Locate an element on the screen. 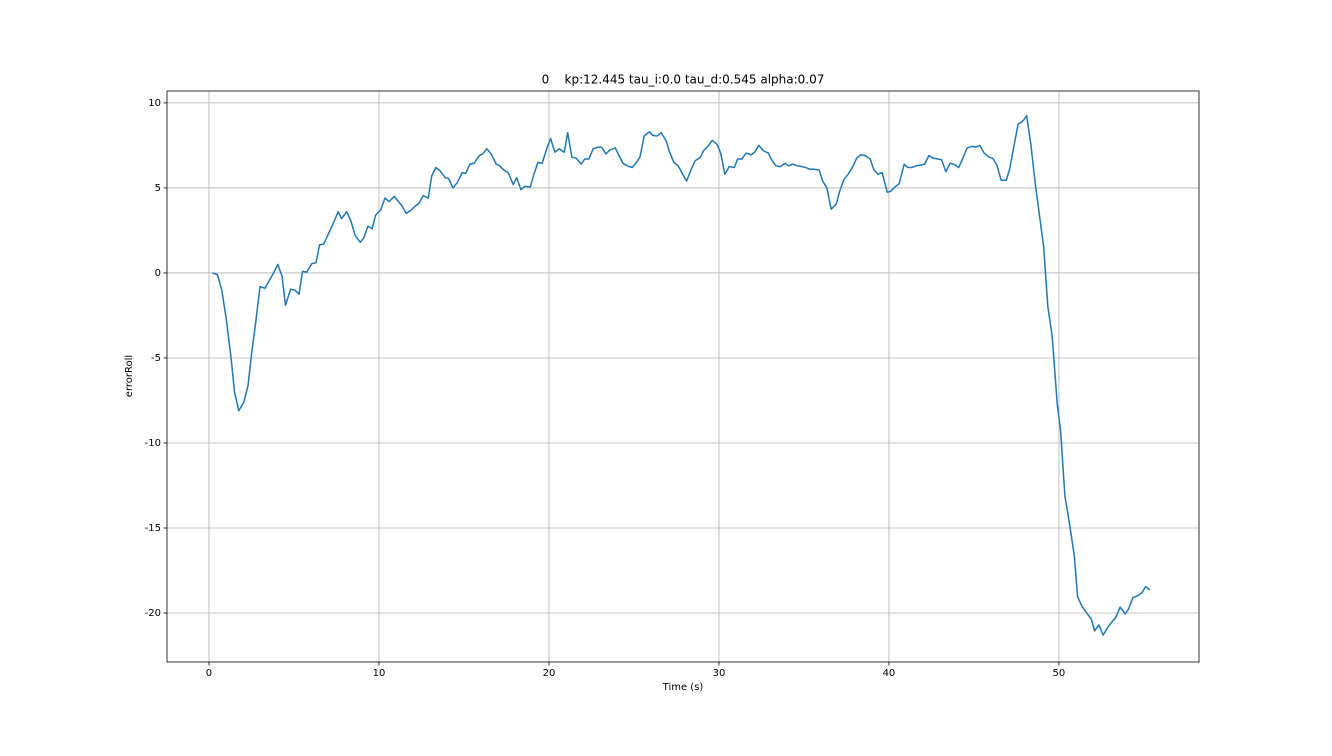 The width and height of the screenshot is (1332, 756). x-tick-label: 50 is located at coordinates (1059, 673).